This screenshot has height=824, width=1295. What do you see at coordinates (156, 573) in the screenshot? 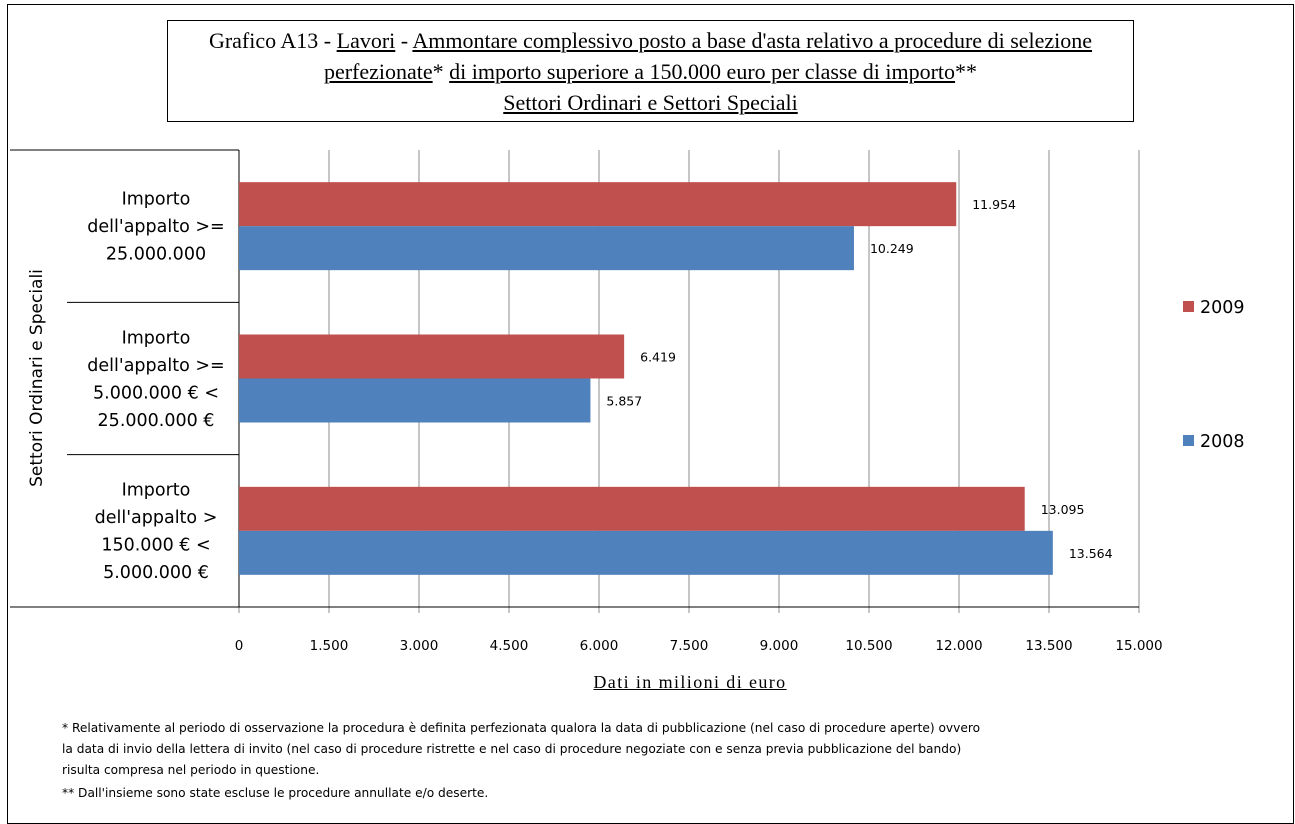
I see `category-label: 5.000.000 €` at bounding box center [156, 573].